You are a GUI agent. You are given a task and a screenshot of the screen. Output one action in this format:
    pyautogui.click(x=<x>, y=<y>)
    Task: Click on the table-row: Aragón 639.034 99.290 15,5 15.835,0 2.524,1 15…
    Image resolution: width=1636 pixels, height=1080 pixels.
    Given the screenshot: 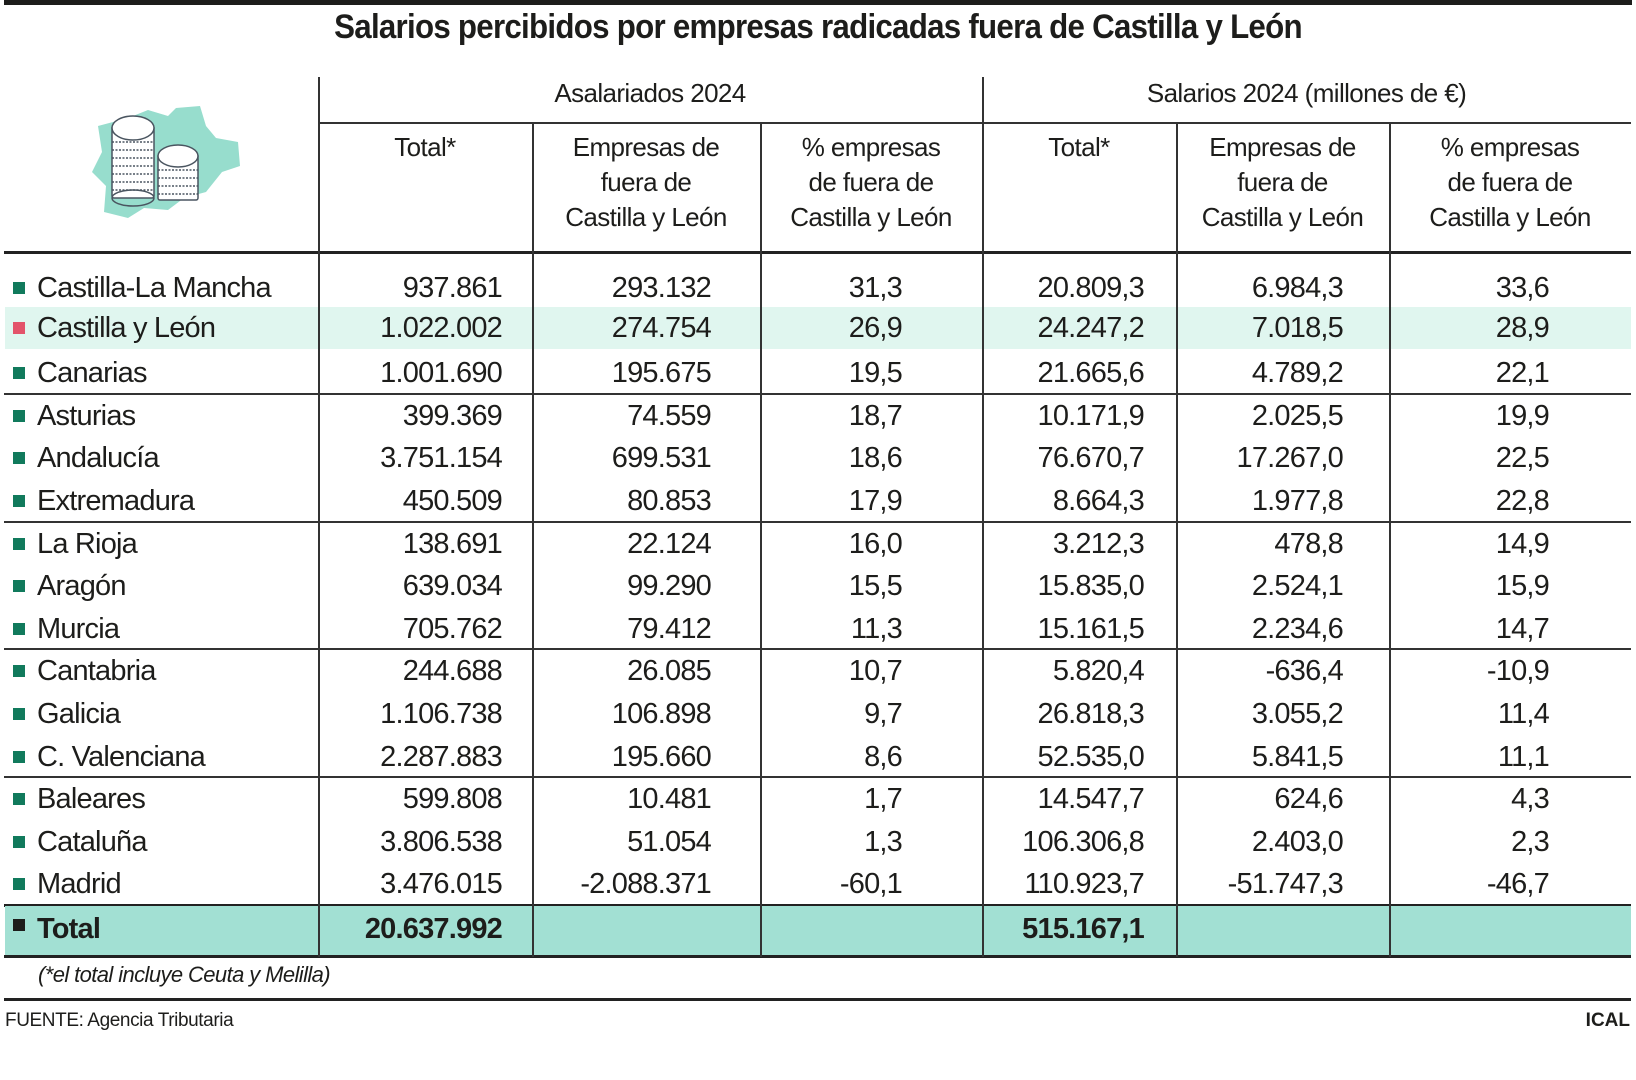 What is the action you would take?
    pyautogui.click(x=818, y=586)
    